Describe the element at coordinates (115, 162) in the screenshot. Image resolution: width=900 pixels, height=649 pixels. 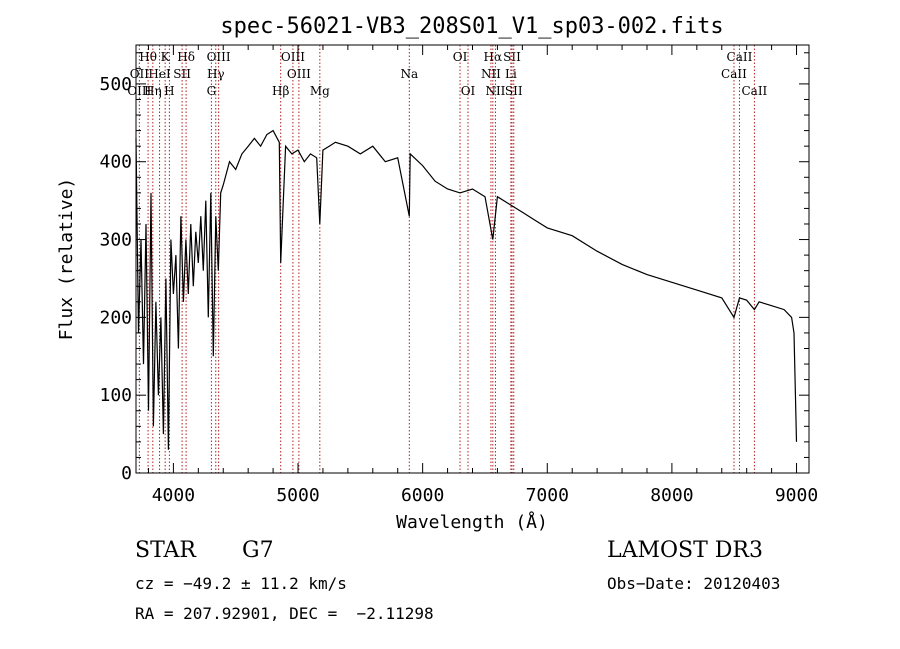
I see `y-tick-label: 400` at that location.